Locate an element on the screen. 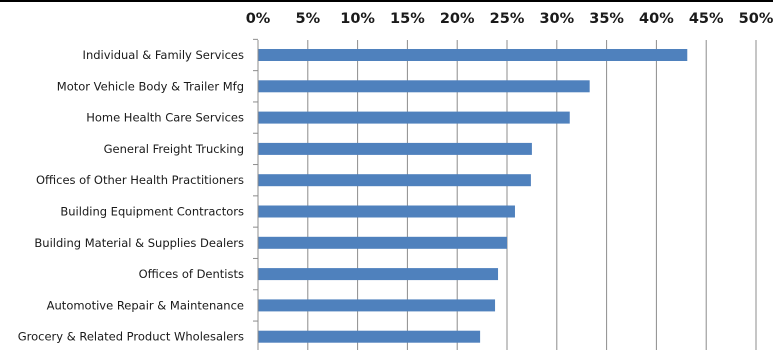  category-label: Grocery & Related Product Wholesalers is located at coordinates (131, 337).